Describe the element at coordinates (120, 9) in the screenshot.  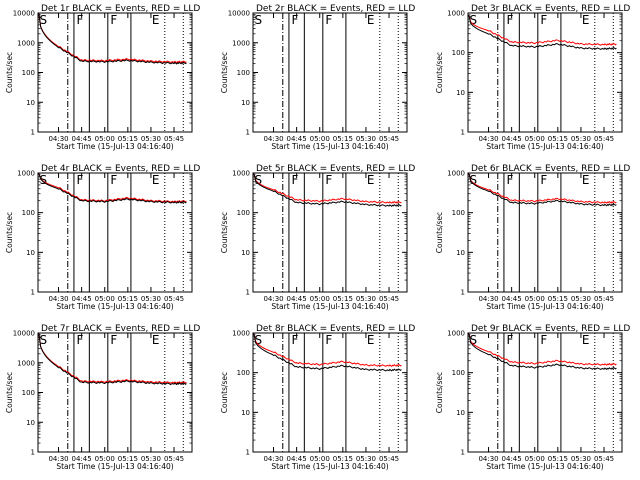
I see `panel-title: Det 1r BLACK = Events, RED = LLD` at that location.